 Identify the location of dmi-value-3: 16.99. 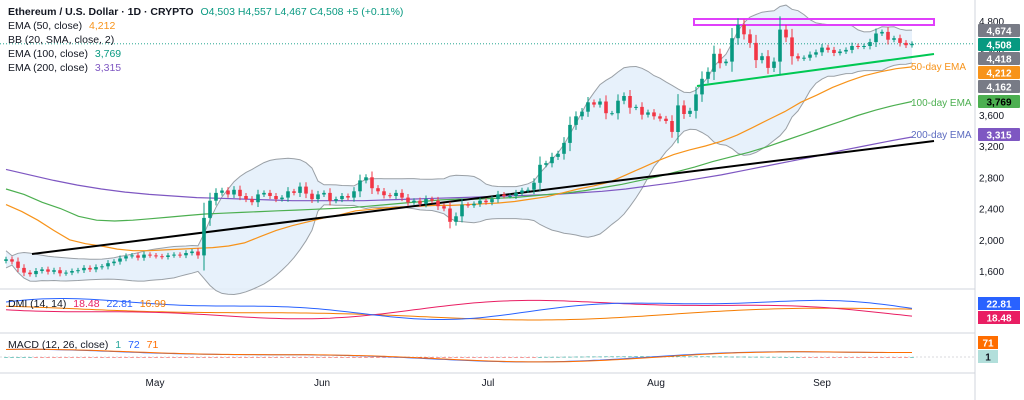
(152, 304).